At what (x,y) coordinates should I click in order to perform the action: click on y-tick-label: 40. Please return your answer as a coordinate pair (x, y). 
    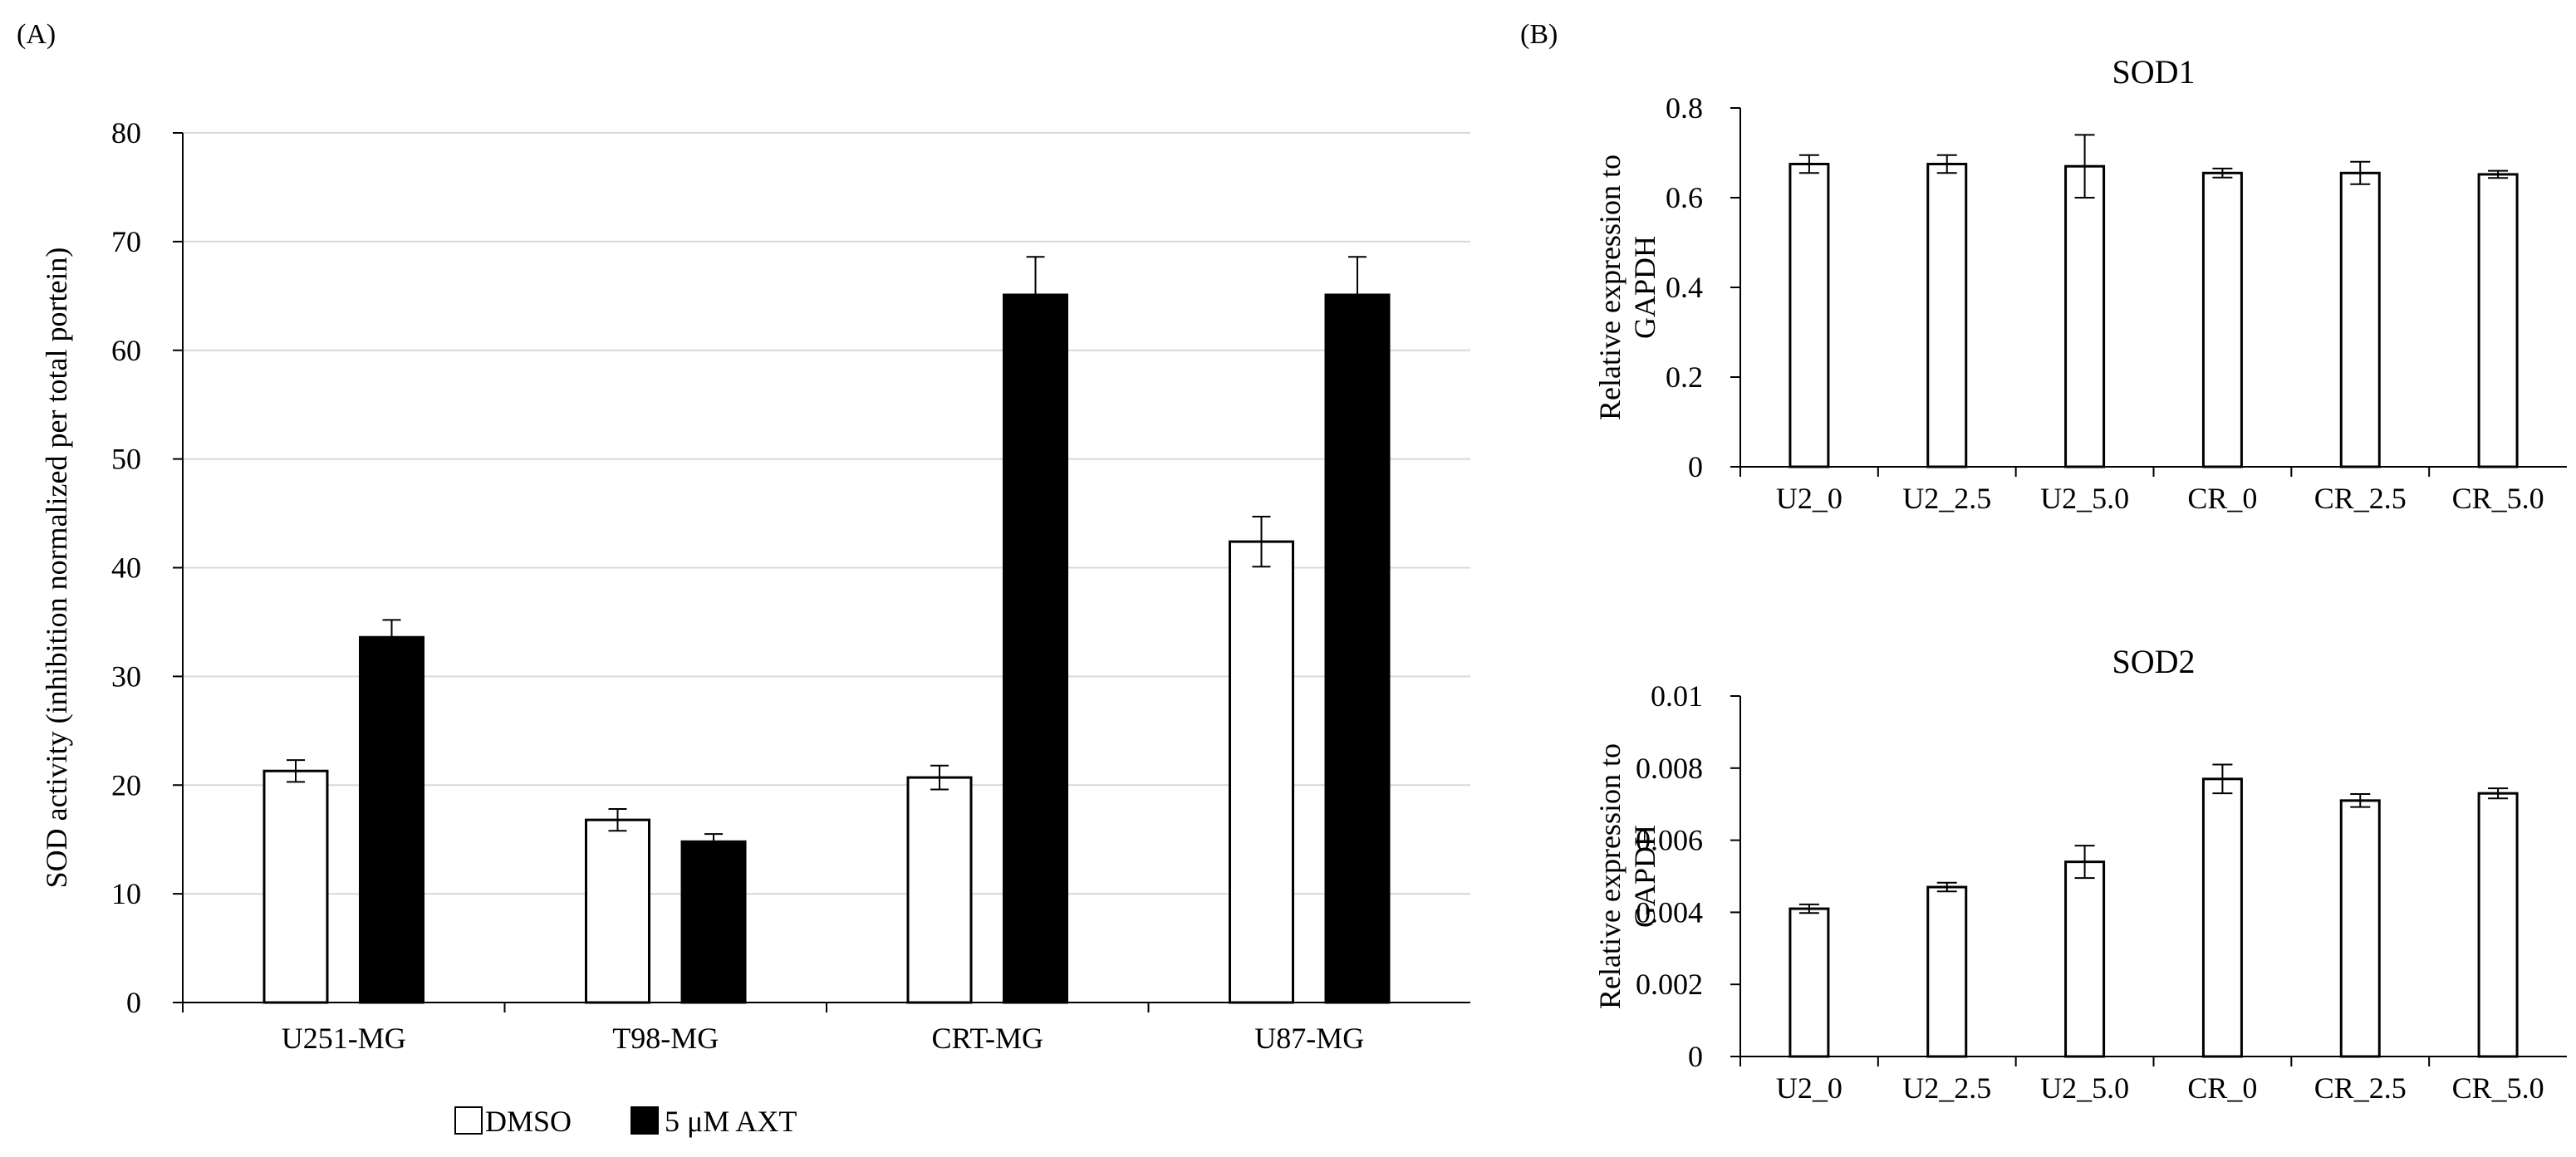
    Looking at the image, I should click on (126, 568).